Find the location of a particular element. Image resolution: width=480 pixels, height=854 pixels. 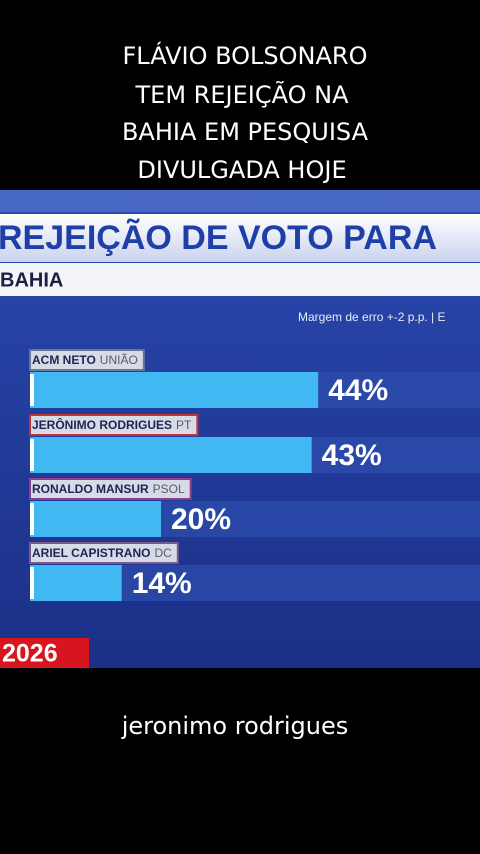

note: Margem de erro +-2 p.p. | E is located at coordinates (372, 317).